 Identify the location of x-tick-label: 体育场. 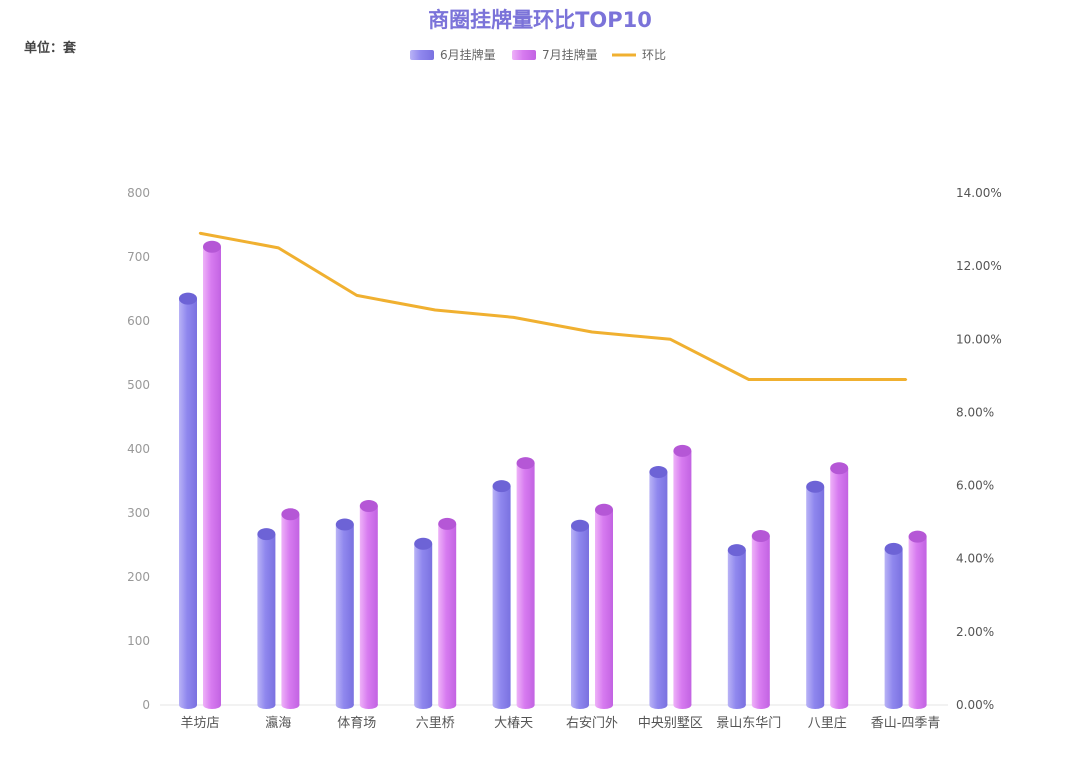
(356, 723).